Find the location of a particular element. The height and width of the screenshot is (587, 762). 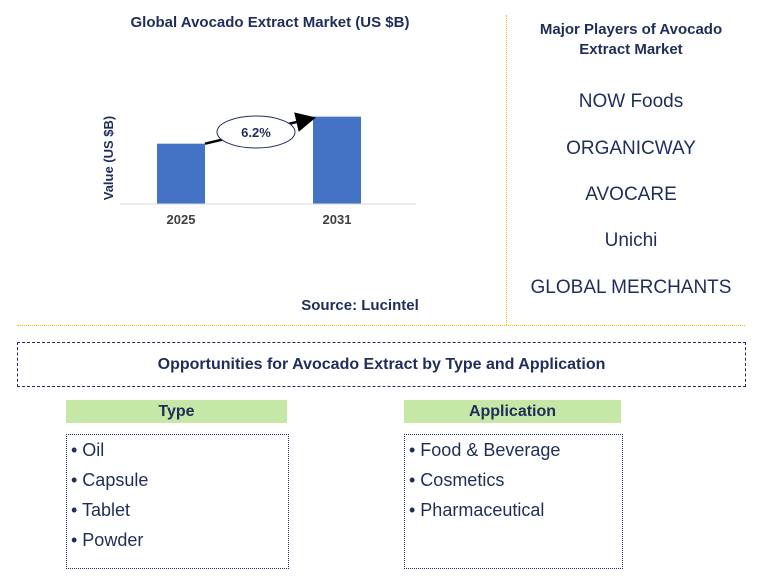

players-title: Major Players of Avocado Extract Market is located at coordinates (631, 39).